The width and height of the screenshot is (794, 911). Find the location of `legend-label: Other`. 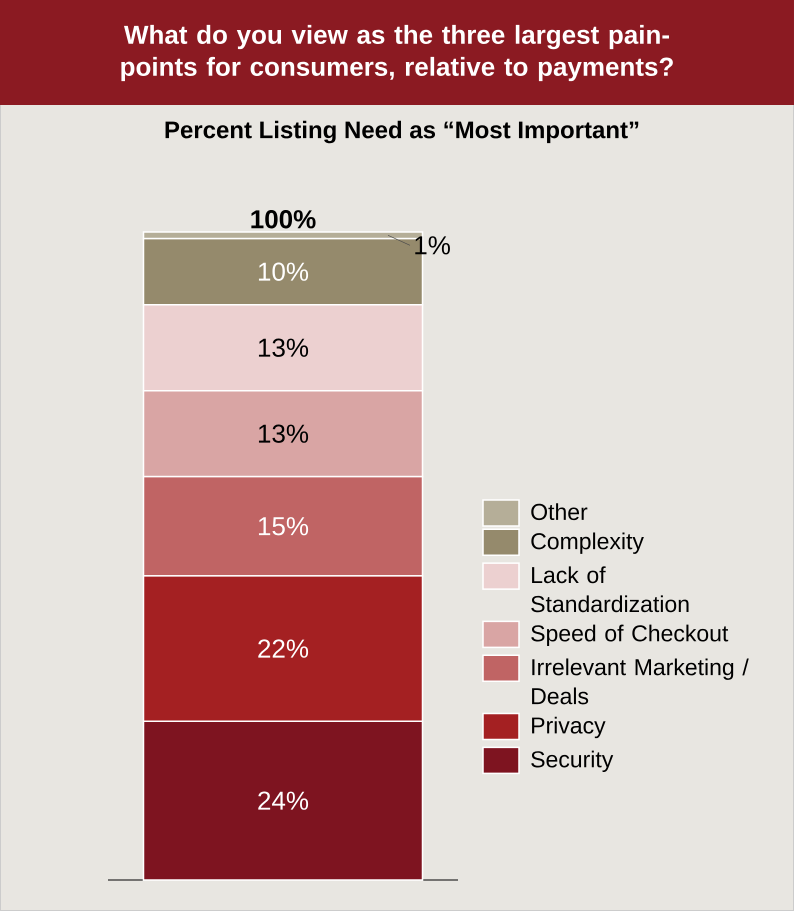

legend-label: Other is located at coordinates (559, 511).